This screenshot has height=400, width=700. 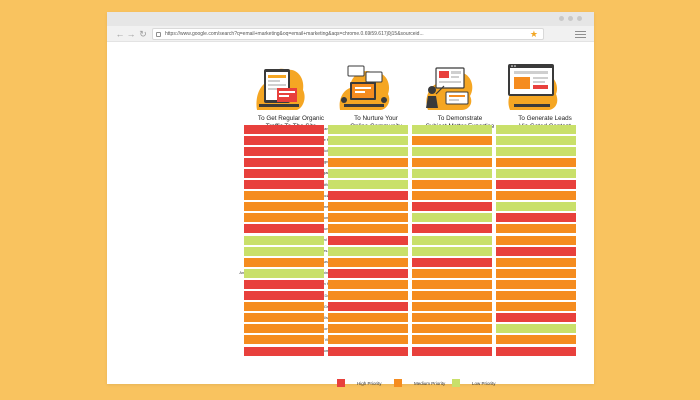 I want to click on forward-arrow-icon: →, so click(x=131, y=34).